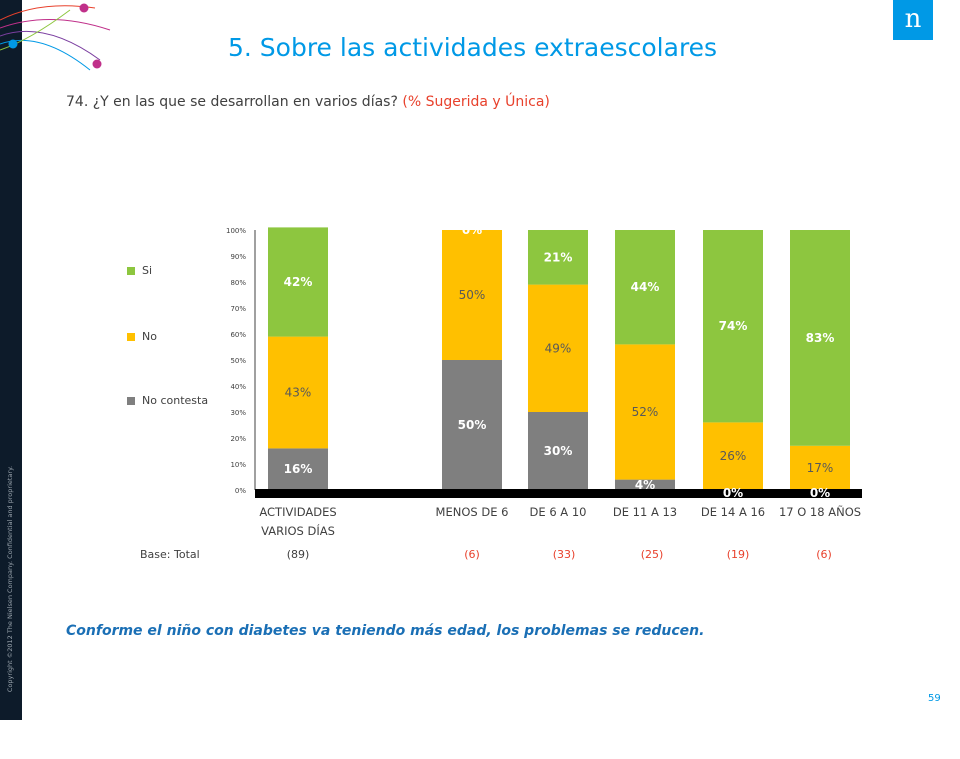 The height and width of the screenshot is (759, 960). I want to click on data-label: 43%, so click(298, 393).